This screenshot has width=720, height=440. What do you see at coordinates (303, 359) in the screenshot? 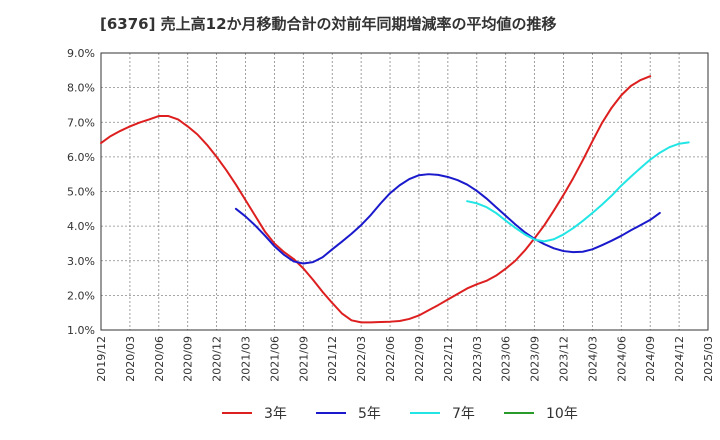
I see `x-tick-label: 2021/09` at bounding box center [303, 359].